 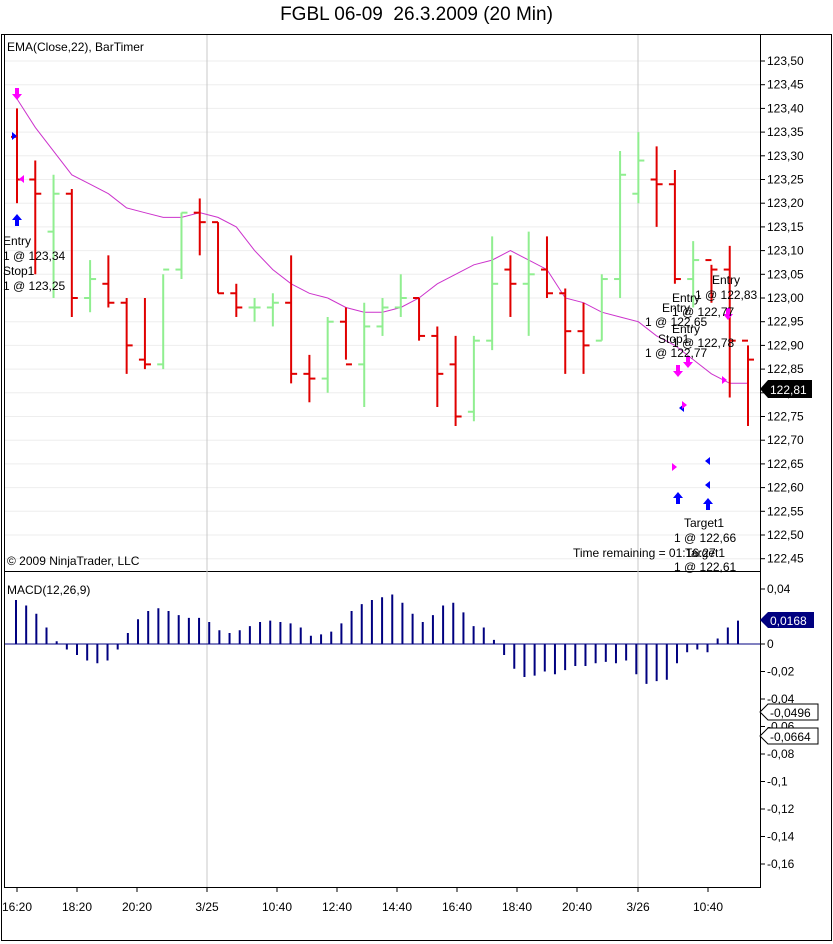 I want to click on macd-value: 0,0168, so click(x=788, y=621).